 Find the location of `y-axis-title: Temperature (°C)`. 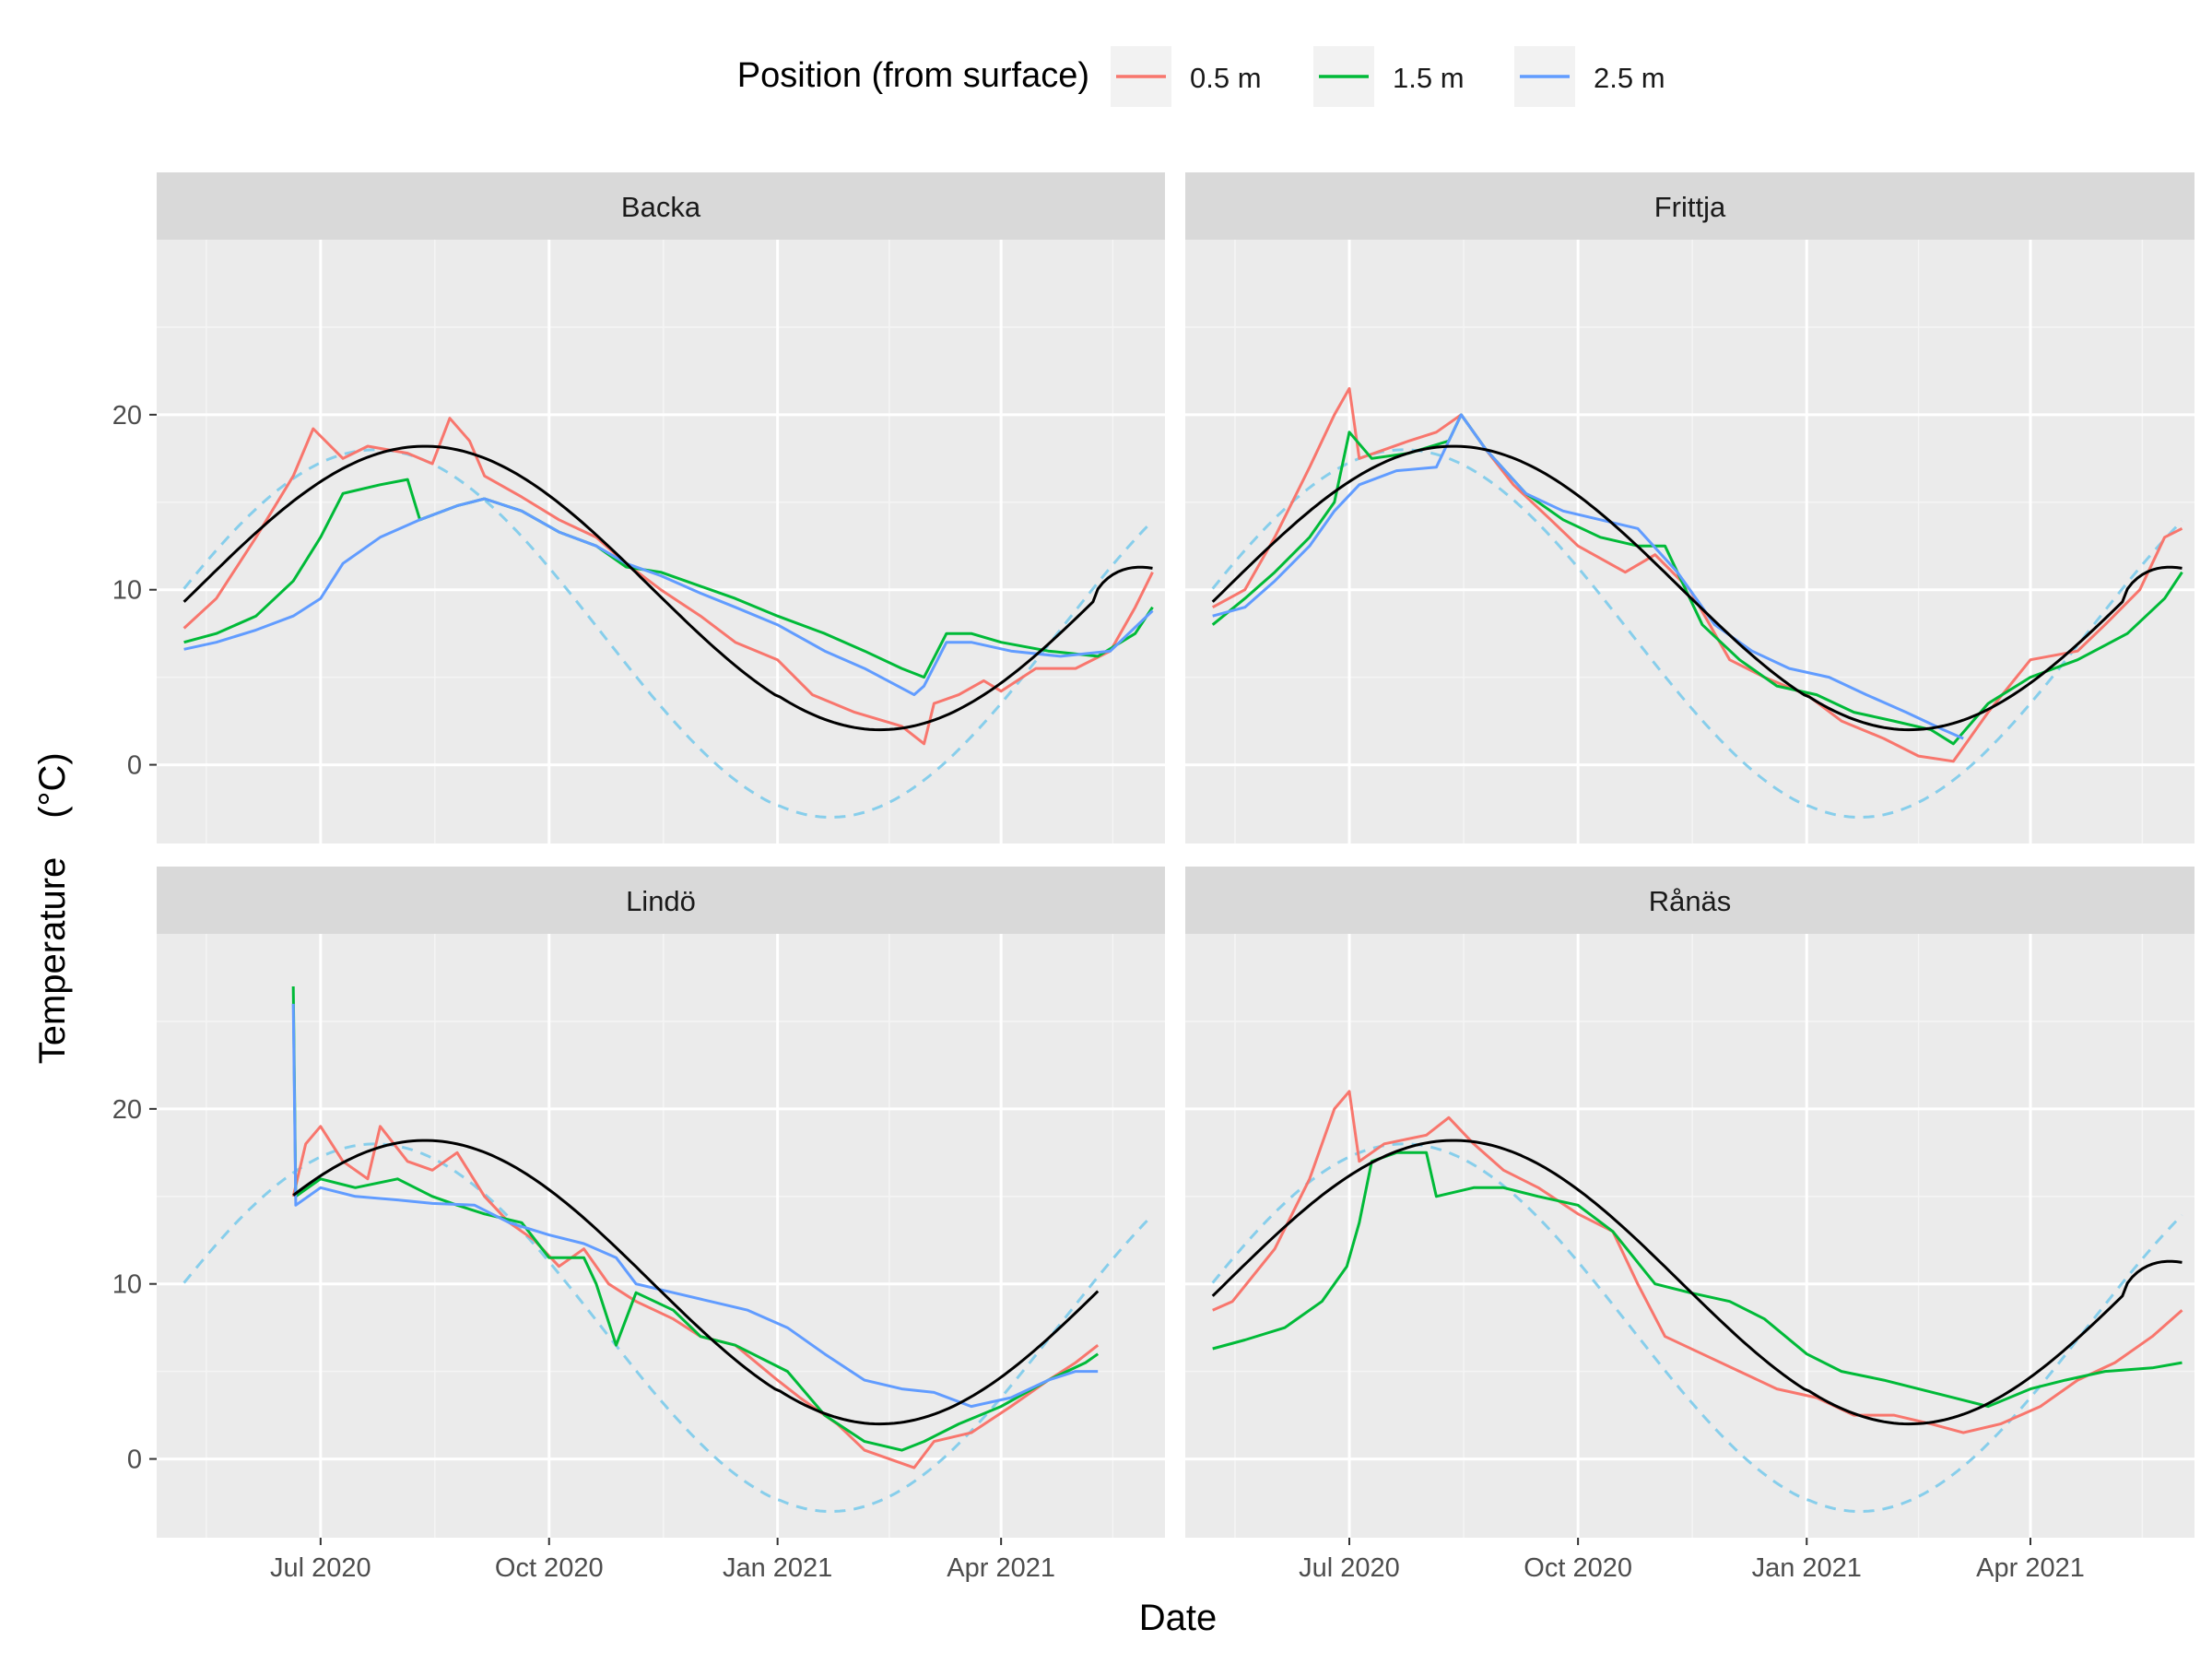

y-axis-title: Temperature (°C) is located at coordinates (52, 908).